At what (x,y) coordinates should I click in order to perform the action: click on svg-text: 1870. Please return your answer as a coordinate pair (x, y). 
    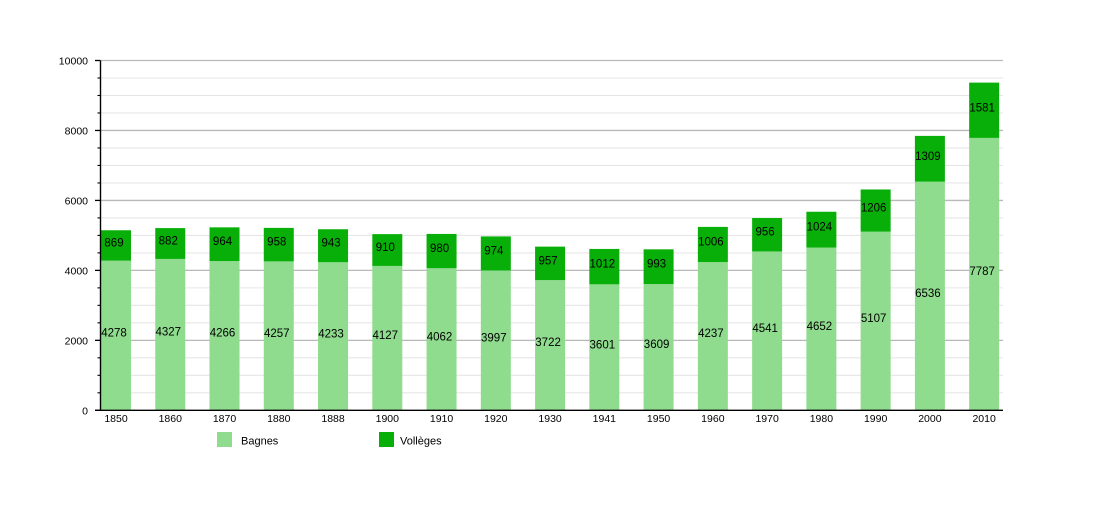
    Looking at the image, I should click on (225, 419).